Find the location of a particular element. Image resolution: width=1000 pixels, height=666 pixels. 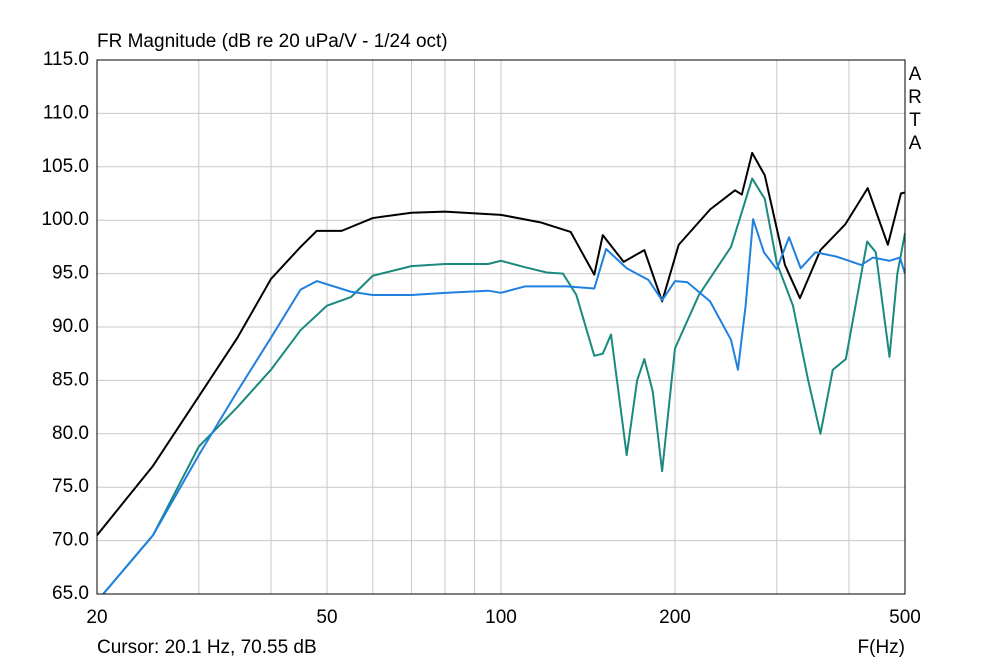

x-tick-label: 20 is located at coordinates (96, 617).